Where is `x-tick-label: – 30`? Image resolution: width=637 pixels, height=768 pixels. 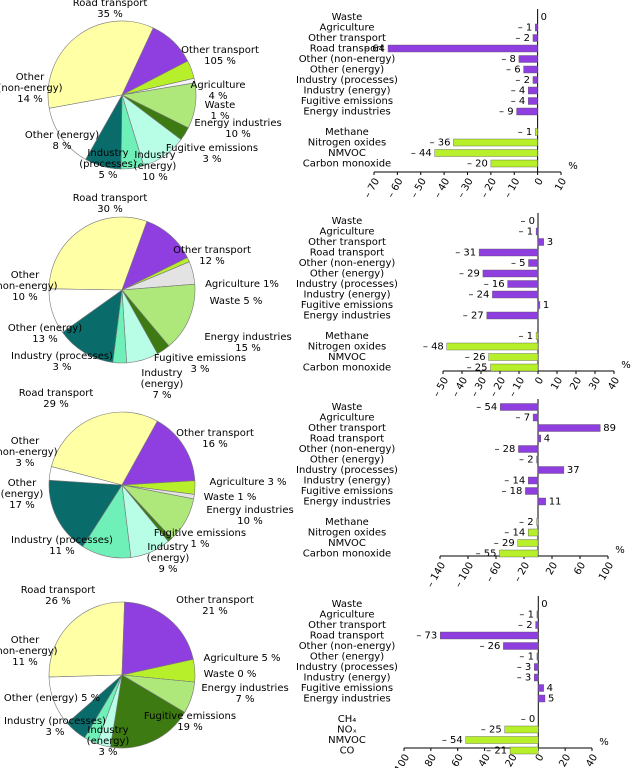 x-tick-label: – 30 is located at coordinates (466, 189).